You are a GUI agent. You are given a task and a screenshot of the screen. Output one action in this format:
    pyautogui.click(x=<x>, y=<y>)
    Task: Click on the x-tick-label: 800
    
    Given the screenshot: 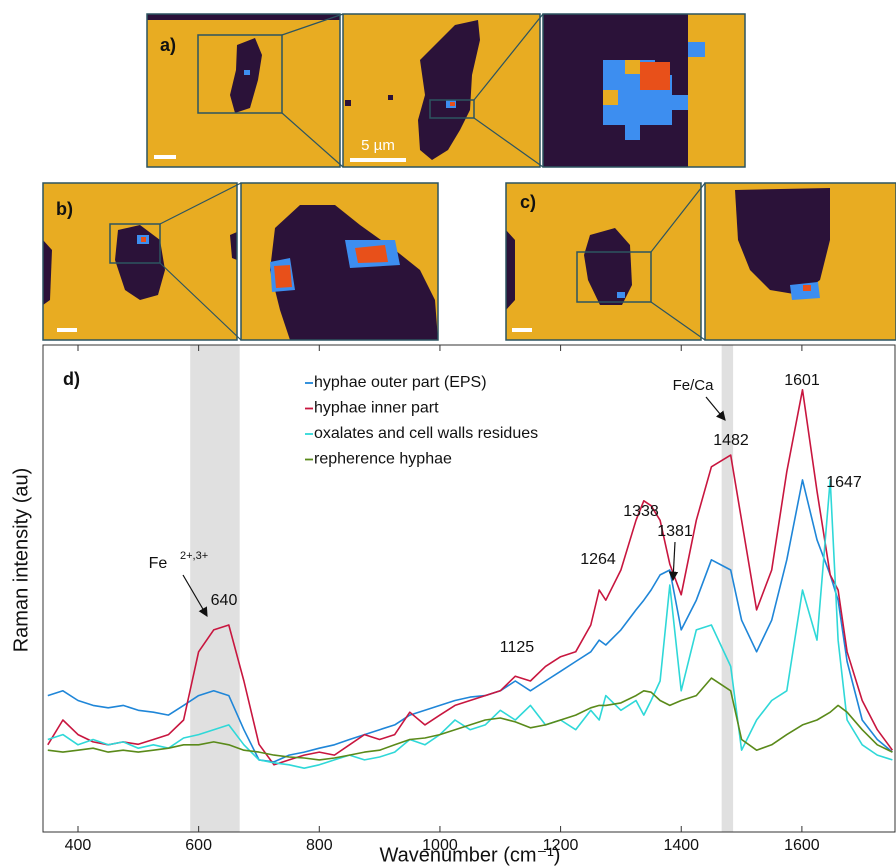 What is the action you would take?
    pyautogui.click(x=319, y=845)
    